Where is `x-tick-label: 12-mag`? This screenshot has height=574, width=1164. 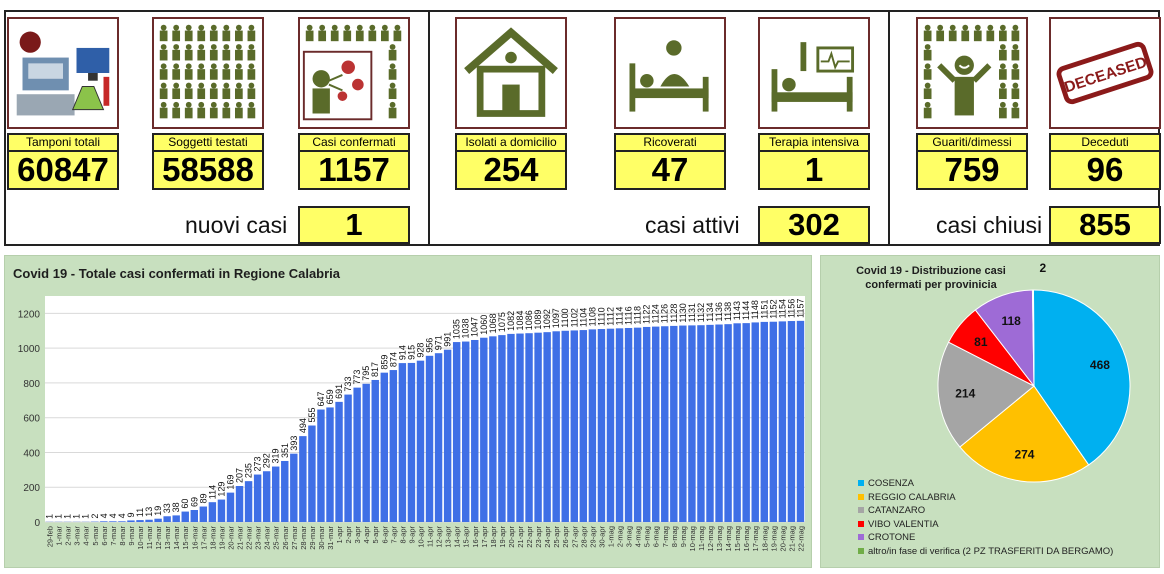 x-tick-label: 12-mag is located at coordinates (710, 538).